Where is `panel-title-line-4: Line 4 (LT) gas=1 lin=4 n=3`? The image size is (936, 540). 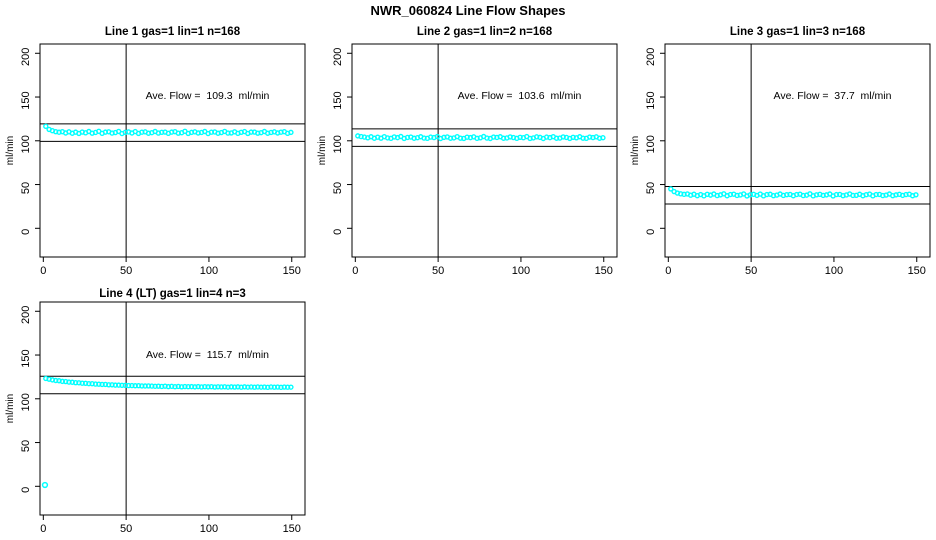 panel-title-line-4: Line 4 (LT) gas=1 lin=4 n=3 is located at coordinates (172, 294).